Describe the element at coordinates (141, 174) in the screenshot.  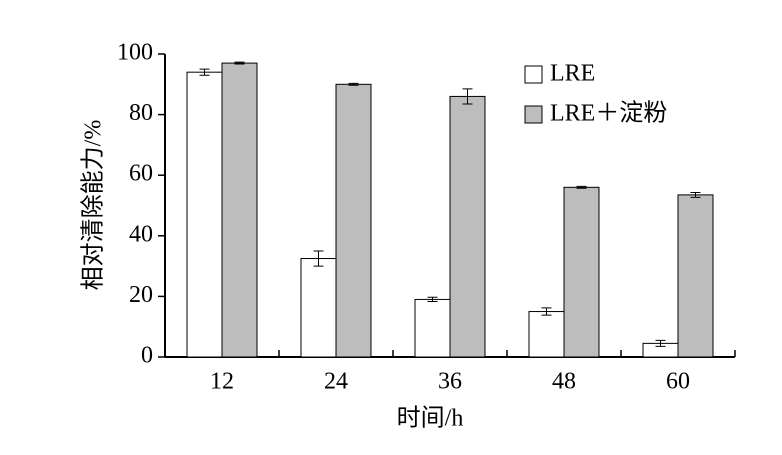
I see `y-tick-label: 60` at that location.